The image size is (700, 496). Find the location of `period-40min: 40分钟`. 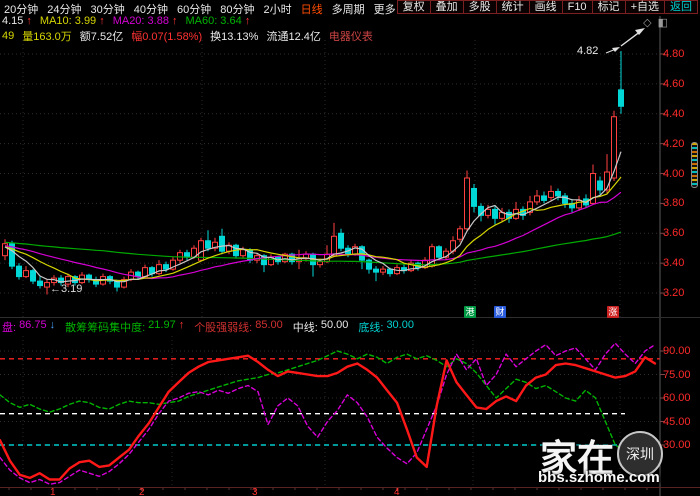

period-40min: 40分钟 is located at coordinates (150, 10).